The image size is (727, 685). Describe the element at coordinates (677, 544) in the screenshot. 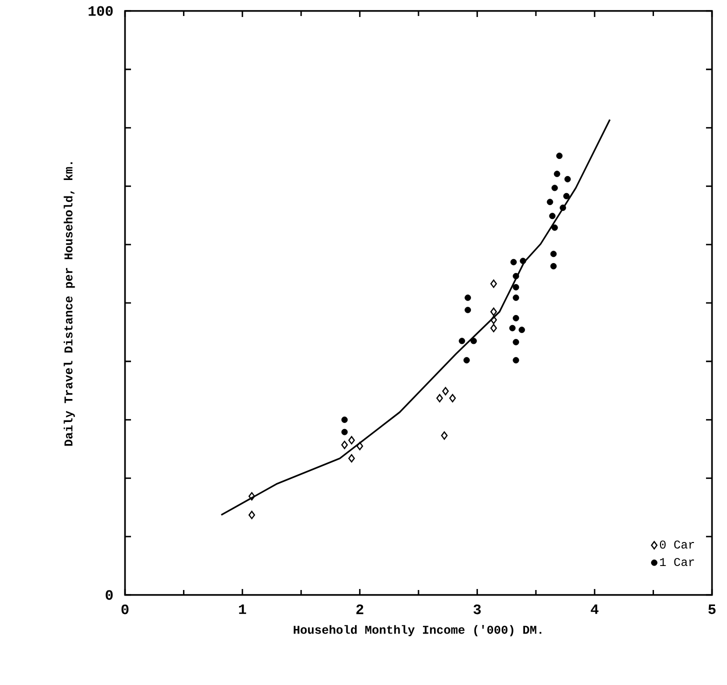

I see `legend-label: 0 Car` at that location.